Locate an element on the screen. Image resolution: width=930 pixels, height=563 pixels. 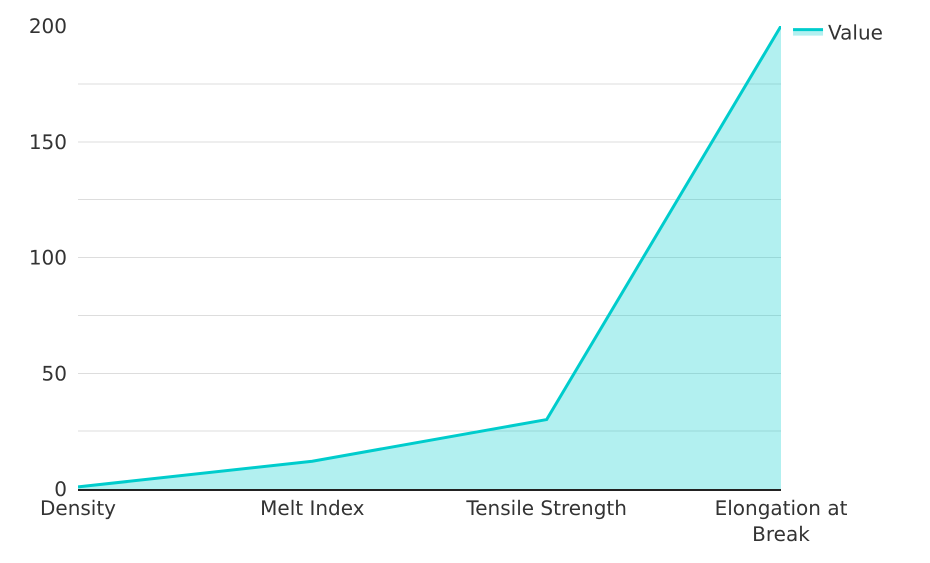
legend-label: Value is located at coordinates (855, 32).